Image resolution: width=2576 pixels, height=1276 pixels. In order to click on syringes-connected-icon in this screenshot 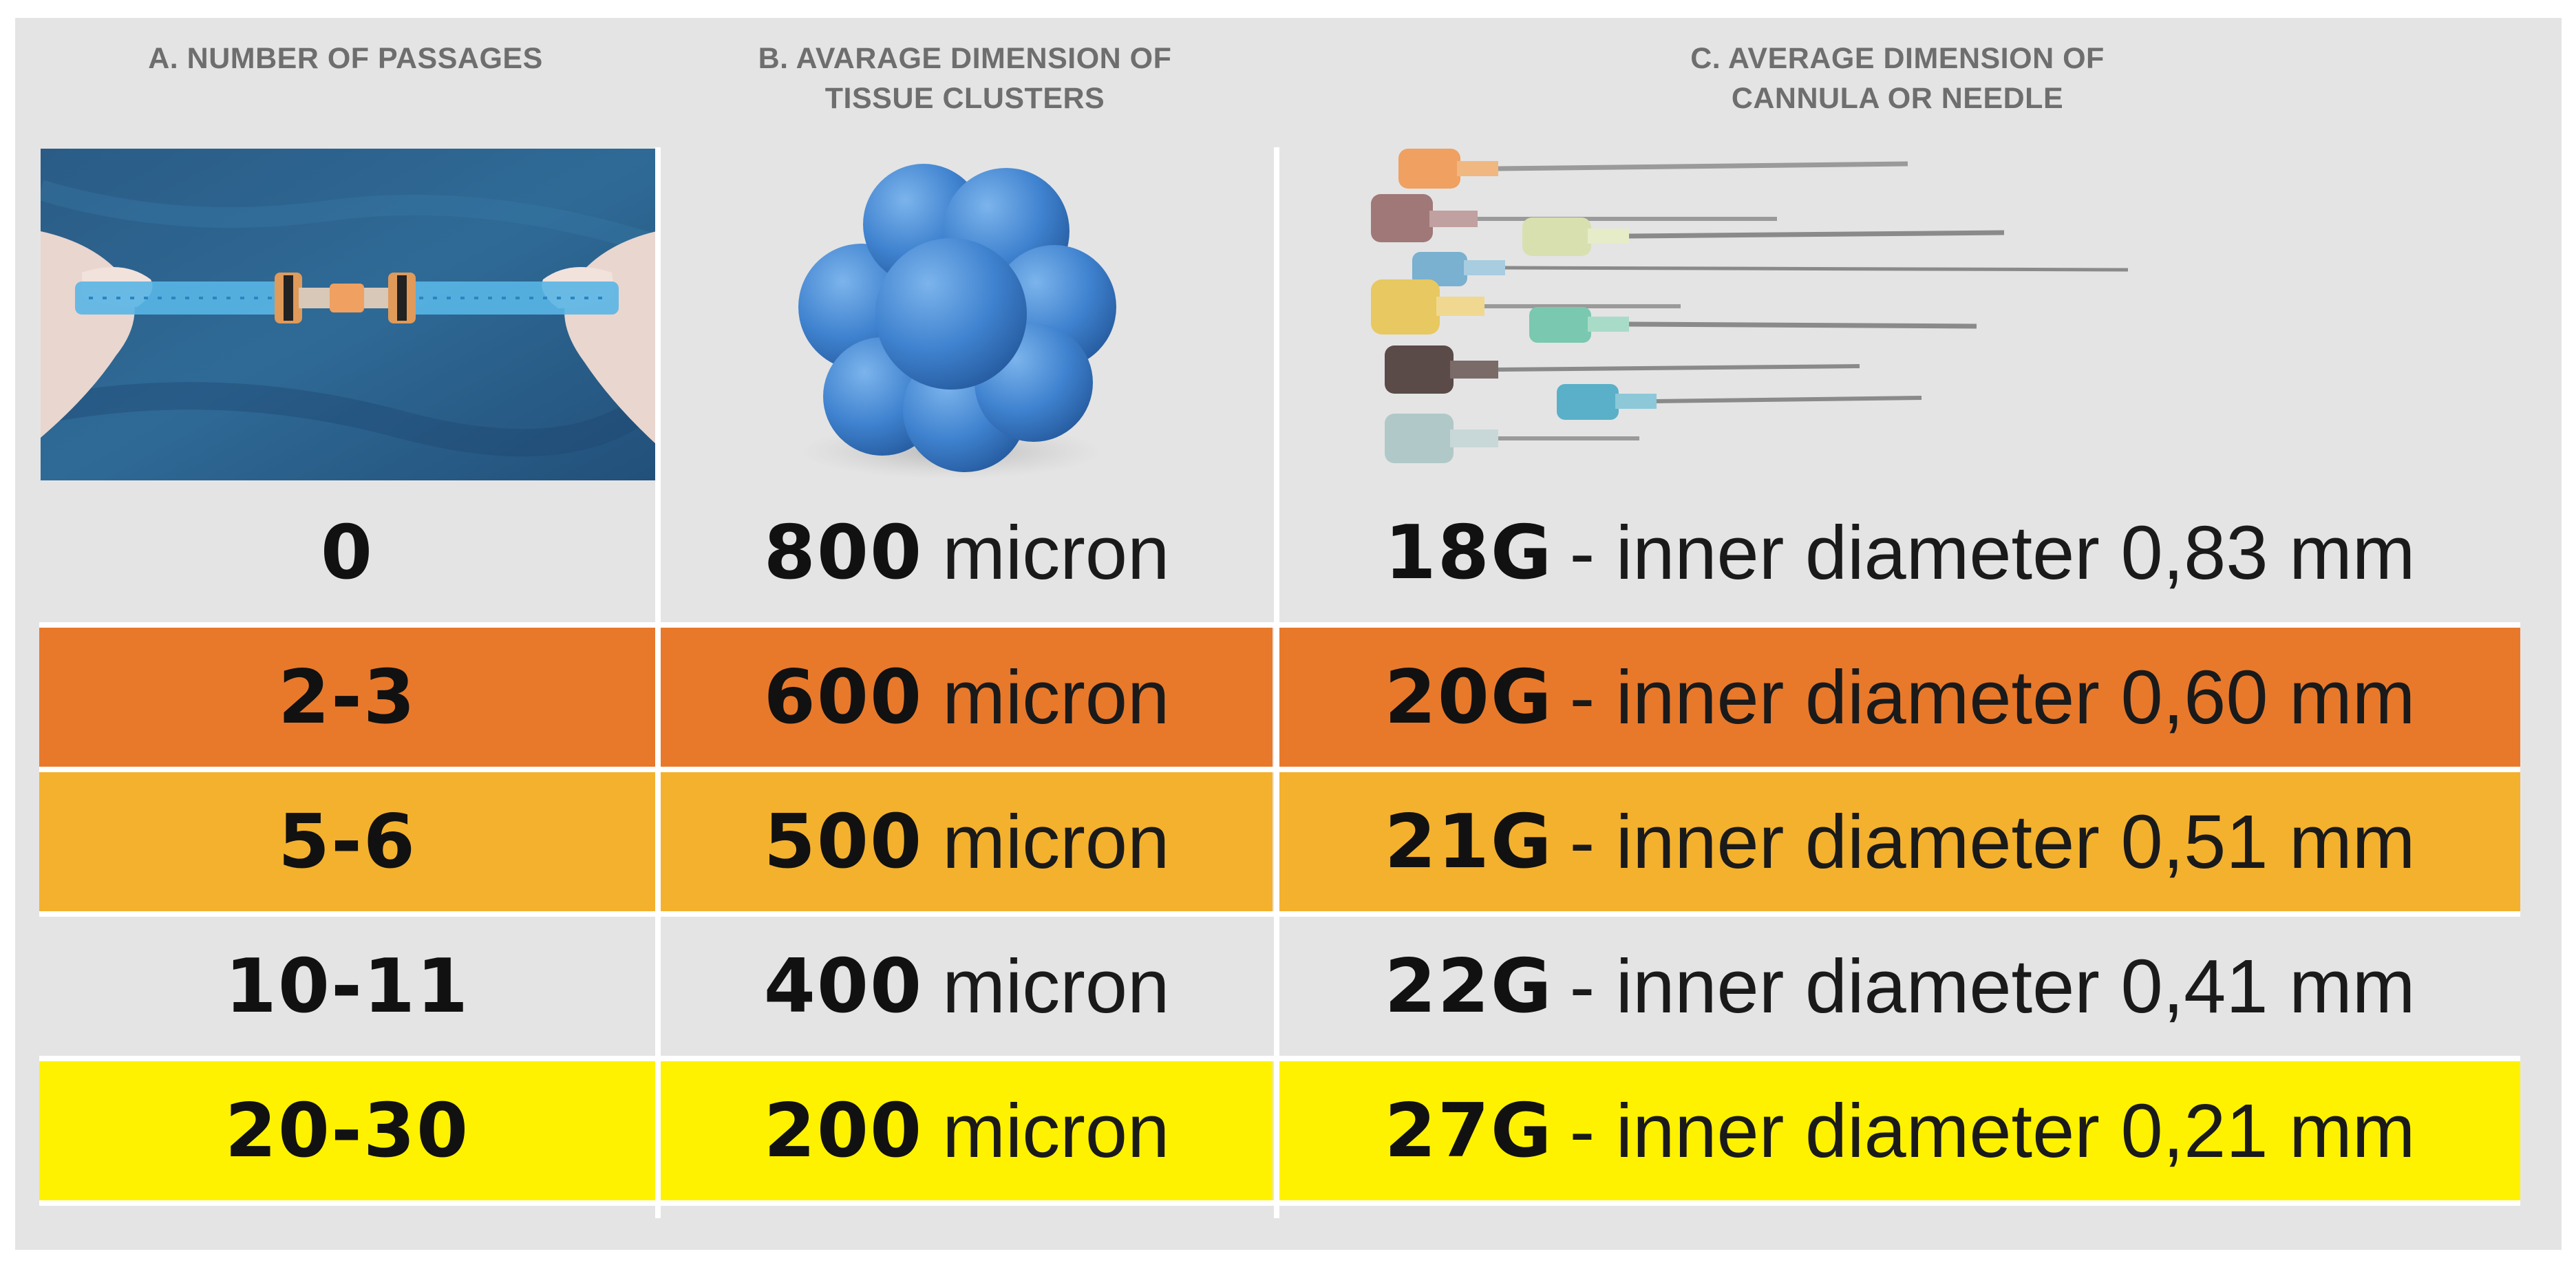, I will do `click(351, 314)`.